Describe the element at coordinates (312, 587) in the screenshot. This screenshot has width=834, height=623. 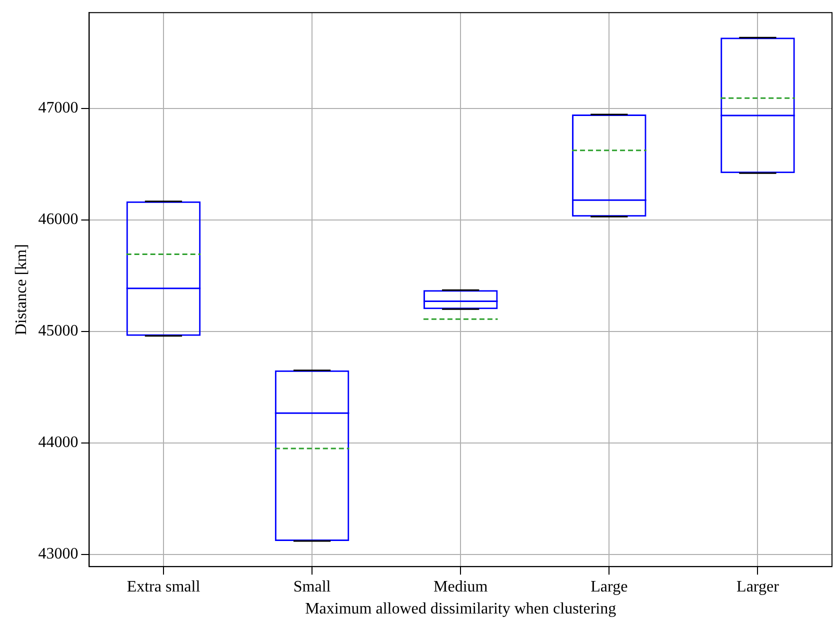
I see `x-tick-label: Small` at that location.